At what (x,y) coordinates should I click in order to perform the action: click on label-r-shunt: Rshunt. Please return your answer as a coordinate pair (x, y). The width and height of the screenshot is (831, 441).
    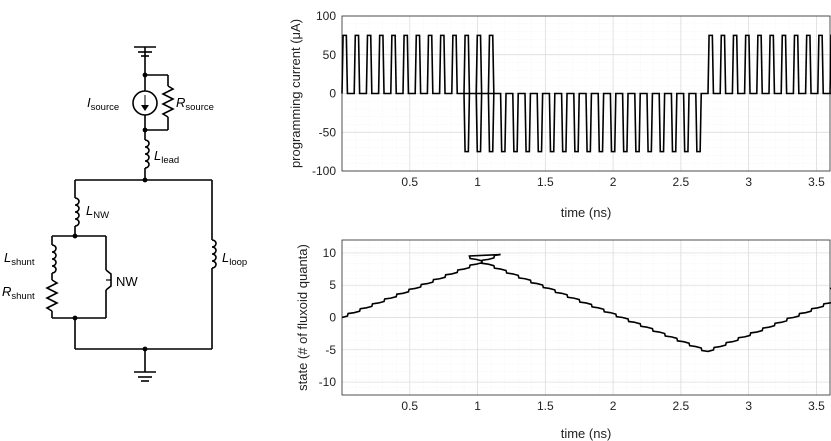
    Looking at the image, I should click on (18, 293).